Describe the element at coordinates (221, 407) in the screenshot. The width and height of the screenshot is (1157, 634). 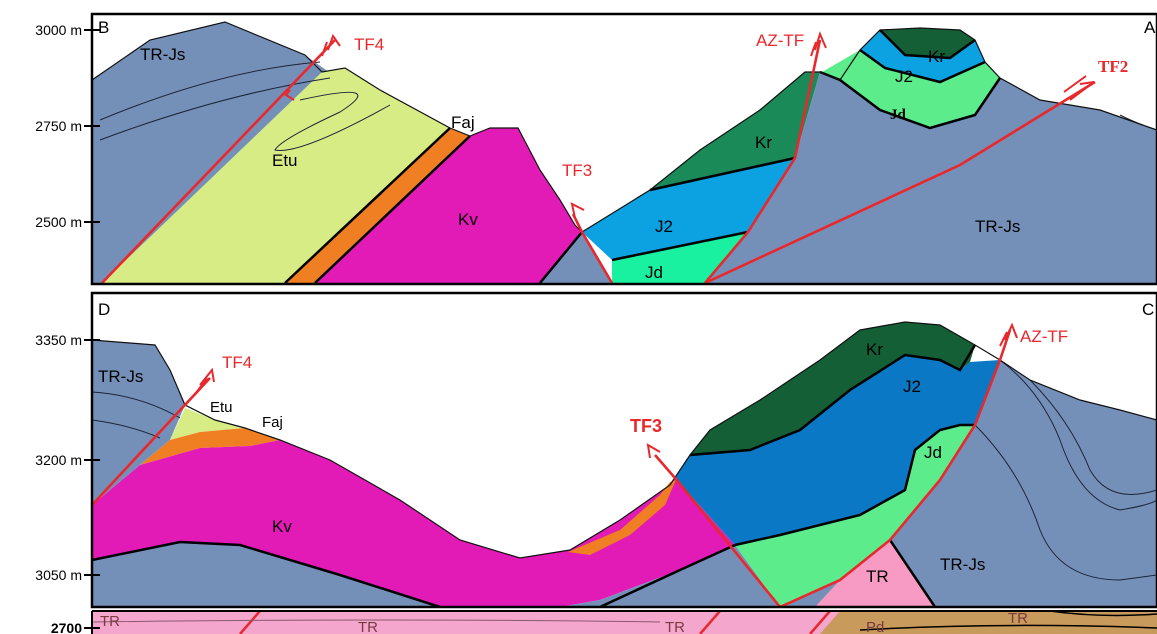
I see `label-etu-bottom: Etu` at that location.